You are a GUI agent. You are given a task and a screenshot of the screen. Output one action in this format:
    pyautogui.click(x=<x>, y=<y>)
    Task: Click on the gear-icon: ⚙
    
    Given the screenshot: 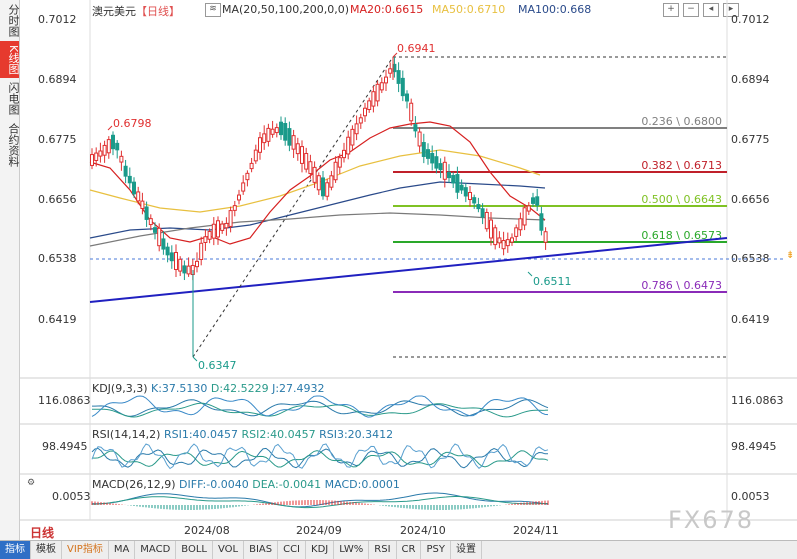 What is the action you would take?
    pyautogui.click(x=31, y=483)
    